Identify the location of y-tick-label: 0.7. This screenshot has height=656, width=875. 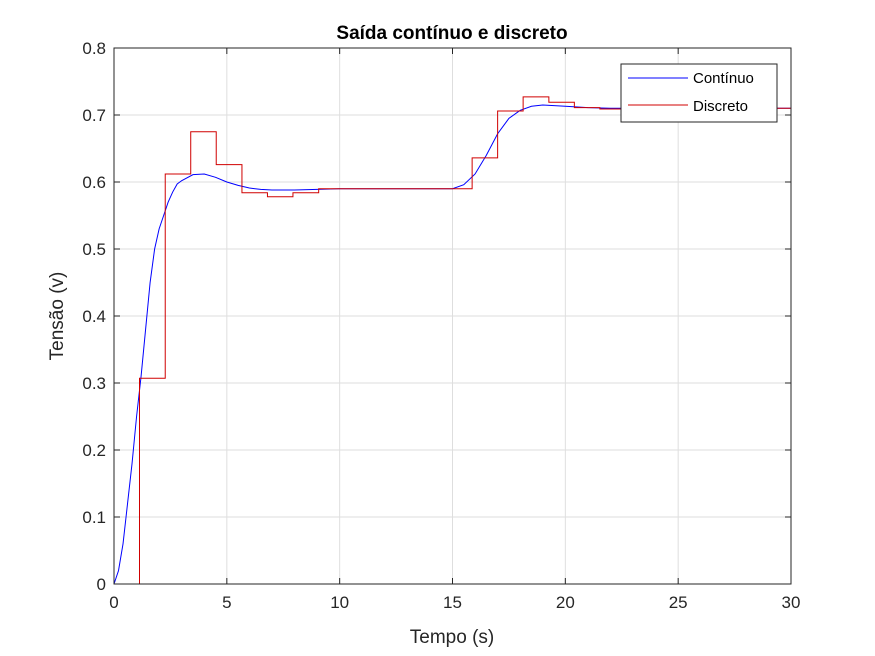
(94, 115).